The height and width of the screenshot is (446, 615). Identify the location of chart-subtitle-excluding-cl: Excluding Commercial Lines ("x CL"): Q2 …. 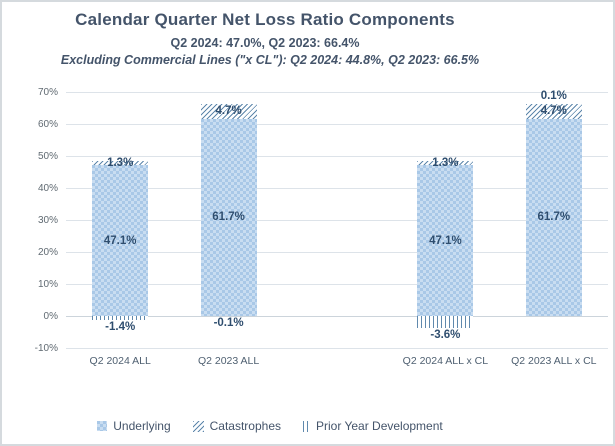
(270, 60).